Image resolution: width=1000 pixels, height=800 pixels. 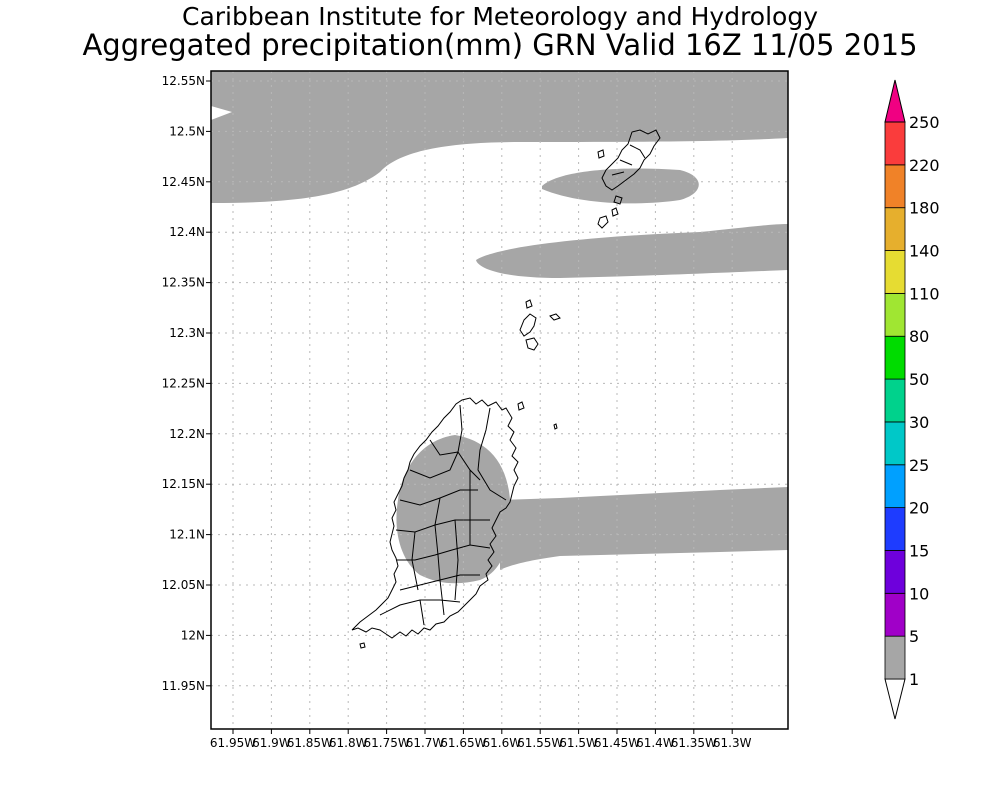 What do you see at coordinates (193, 635) in the screenshot?
I see `lat-tick-label: 12N` at bounding box center [193, 635].